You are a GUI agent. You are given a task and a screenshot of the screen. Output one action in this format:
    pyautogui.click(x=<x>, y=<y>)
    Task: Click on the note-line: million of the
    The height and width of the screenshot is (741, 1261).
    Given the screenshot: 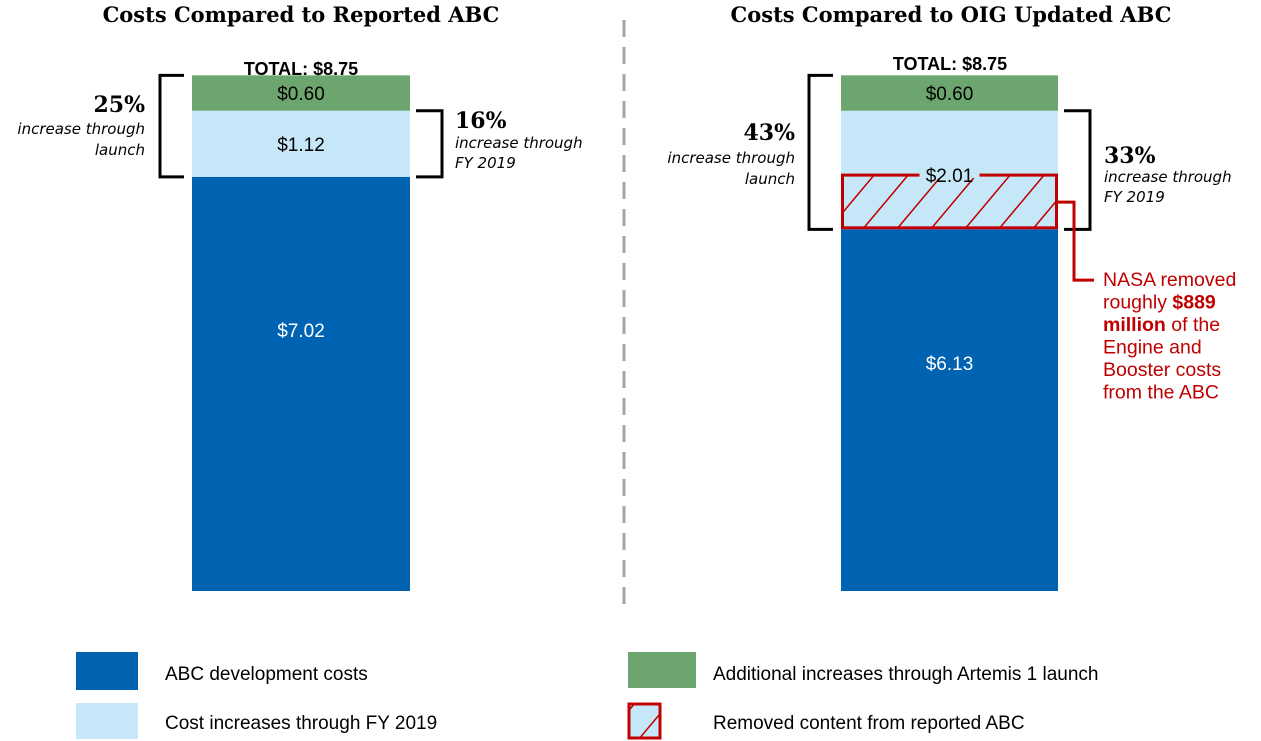 What is the action you would take?
    pyautogui.click(x=1161, y=325)
    